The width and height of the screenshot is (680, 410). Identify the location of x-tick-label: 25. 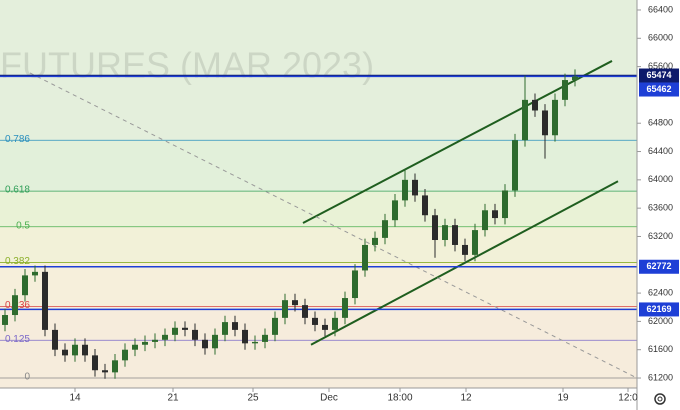
(253, 398).